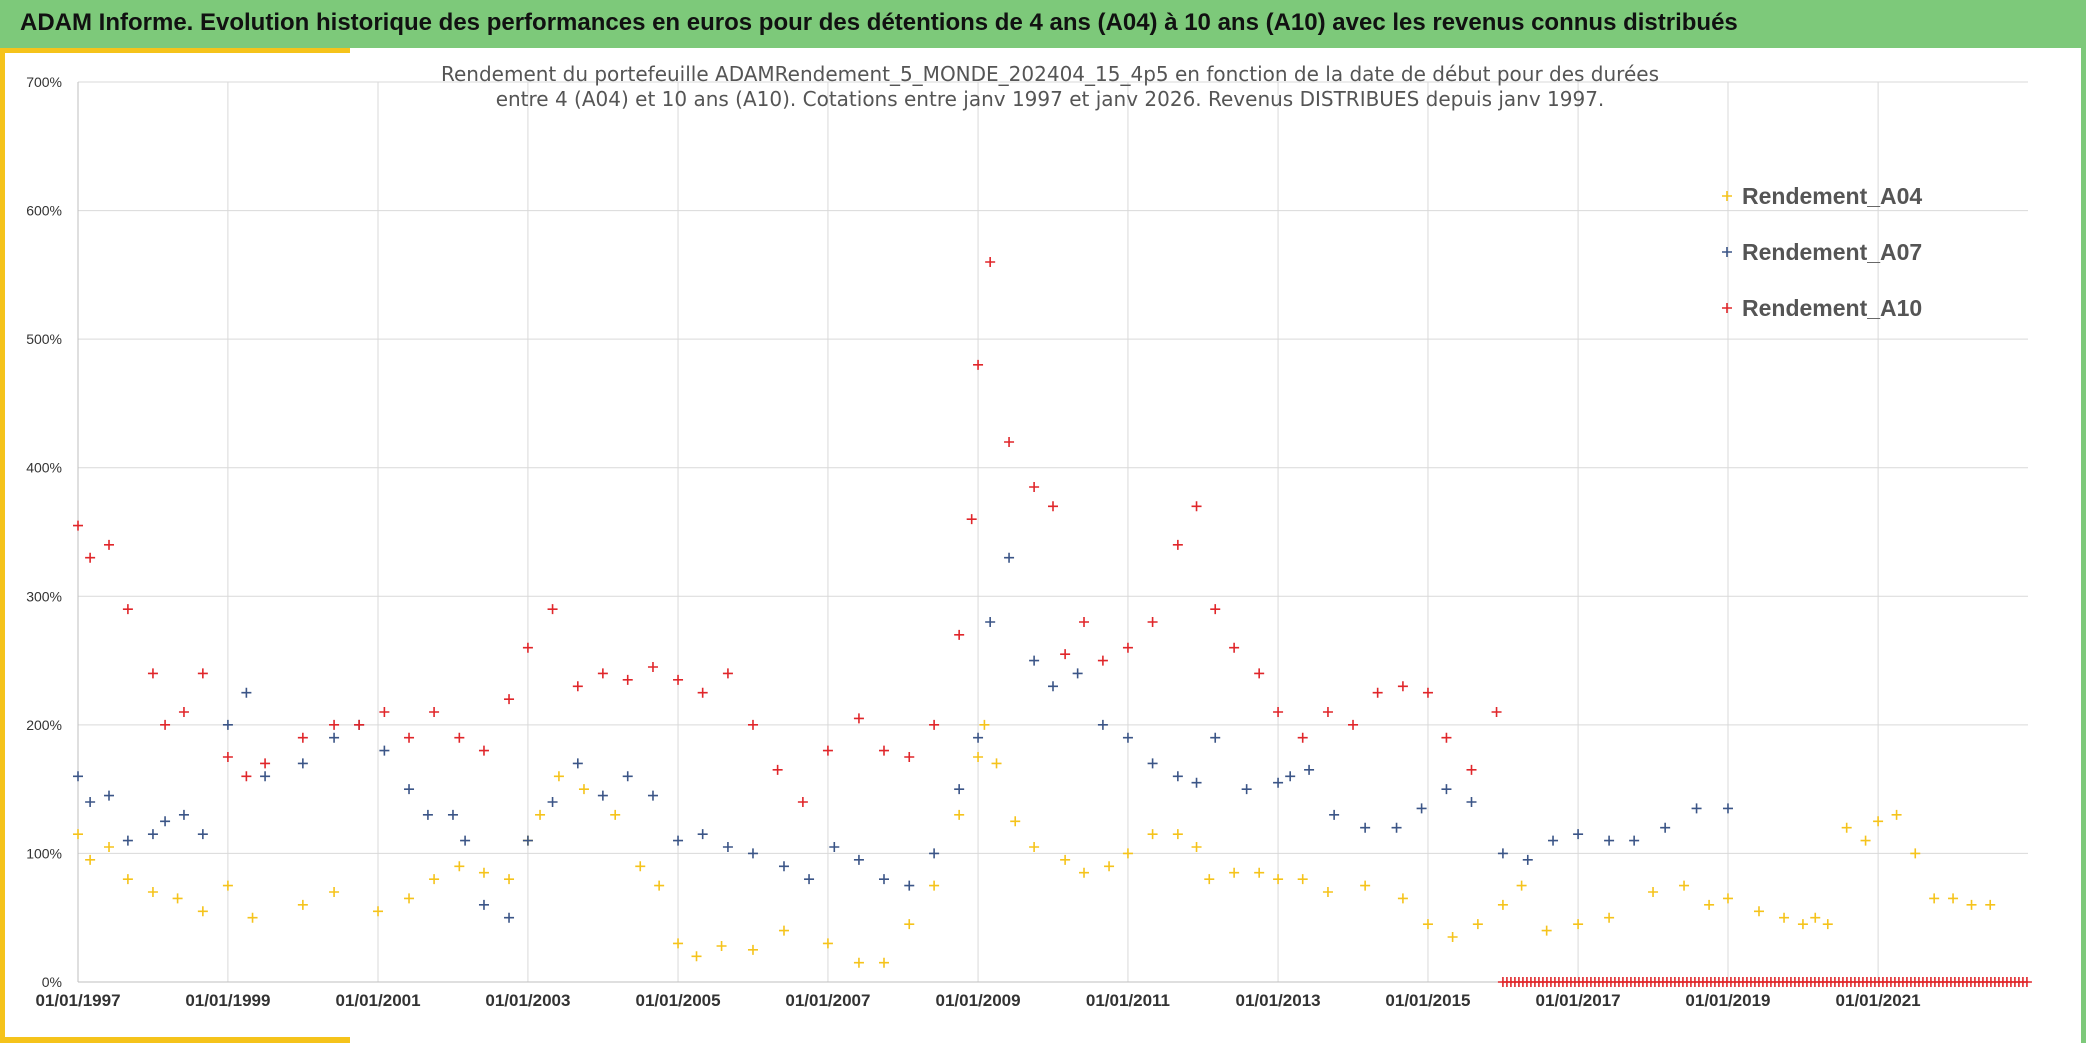 This screenshot has width=2086, height=1043. What do you see at coordinates (227, 1000) in the screenshot?
I see `x-tick-label: 01/01/1999` at bounding box center [227, 1000].